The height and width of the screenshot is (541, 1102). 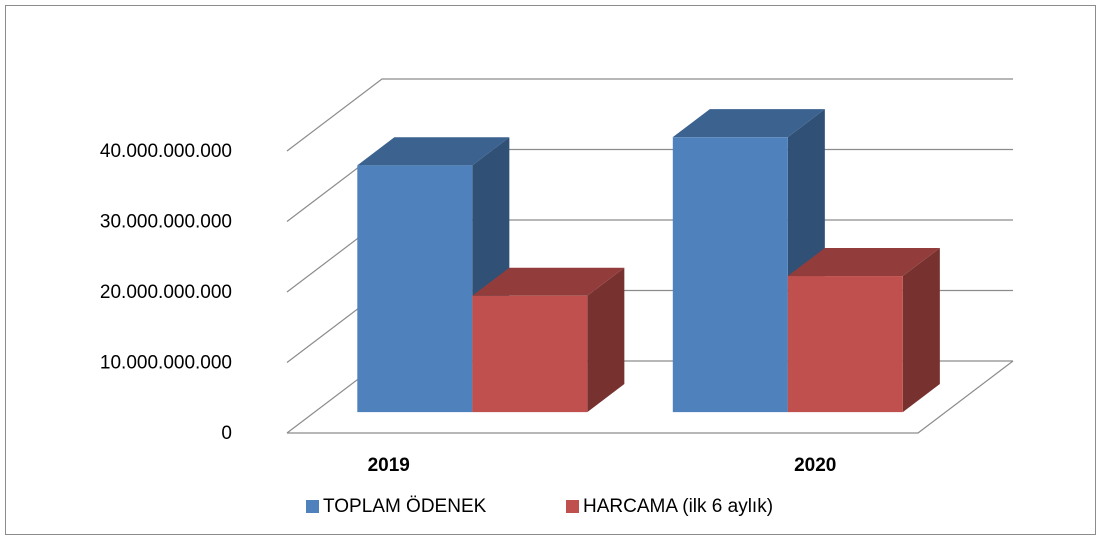 What do you see at coordinates (650, 397) in the screenshot?
I see `floor-edge` at bounding box center [650, 397].